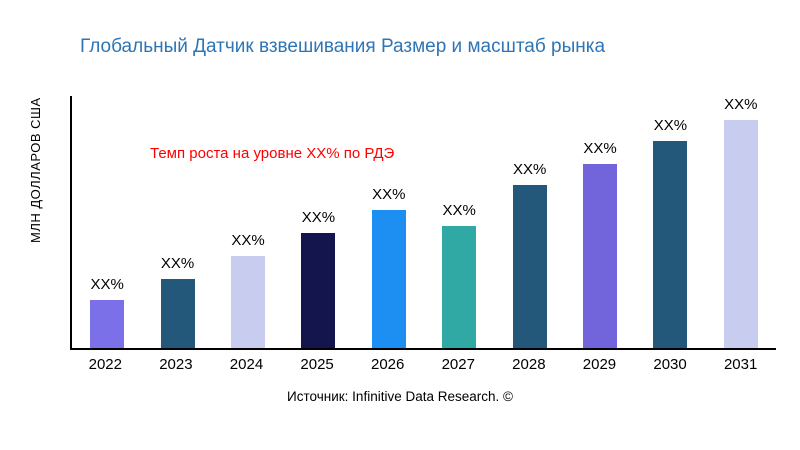  Describe the element at coordinates (176, 364) in the screenshot. I see `x-axis-label-2023: 2023` at that location.